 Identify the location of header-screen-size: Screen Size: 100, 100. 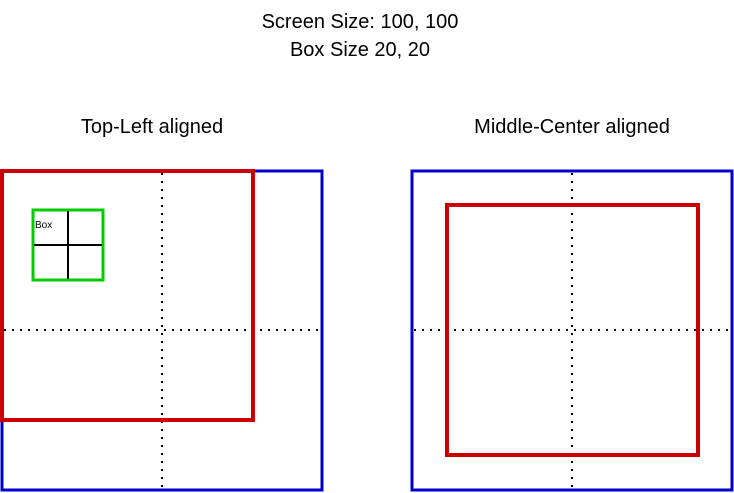
(360, 22).